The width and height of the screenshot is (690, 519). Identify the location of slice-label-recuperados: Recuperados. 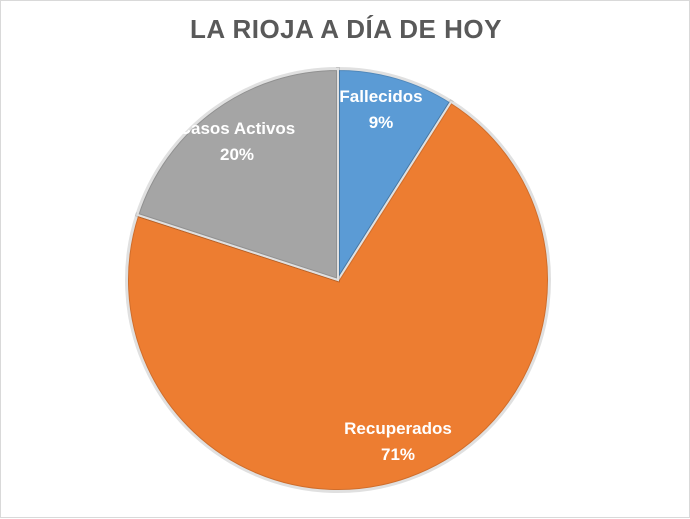
(398, 428).